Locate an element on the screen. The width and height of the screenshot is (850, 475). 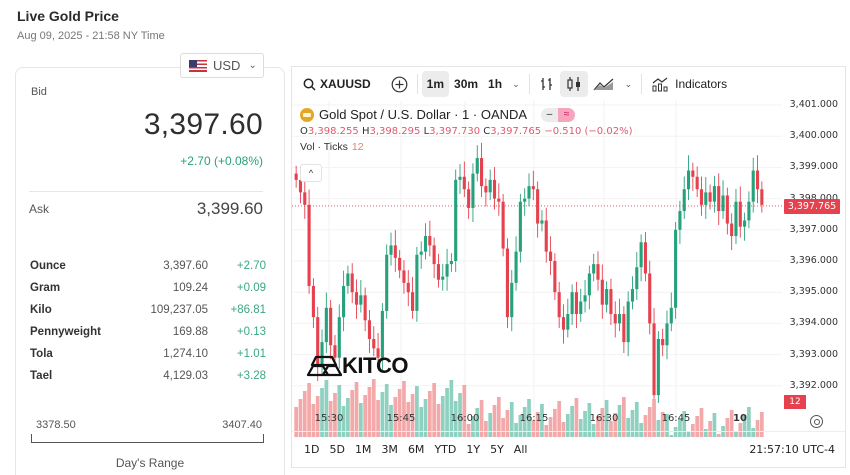
unit-change: +0.09 is located at coordinates (251, 288).